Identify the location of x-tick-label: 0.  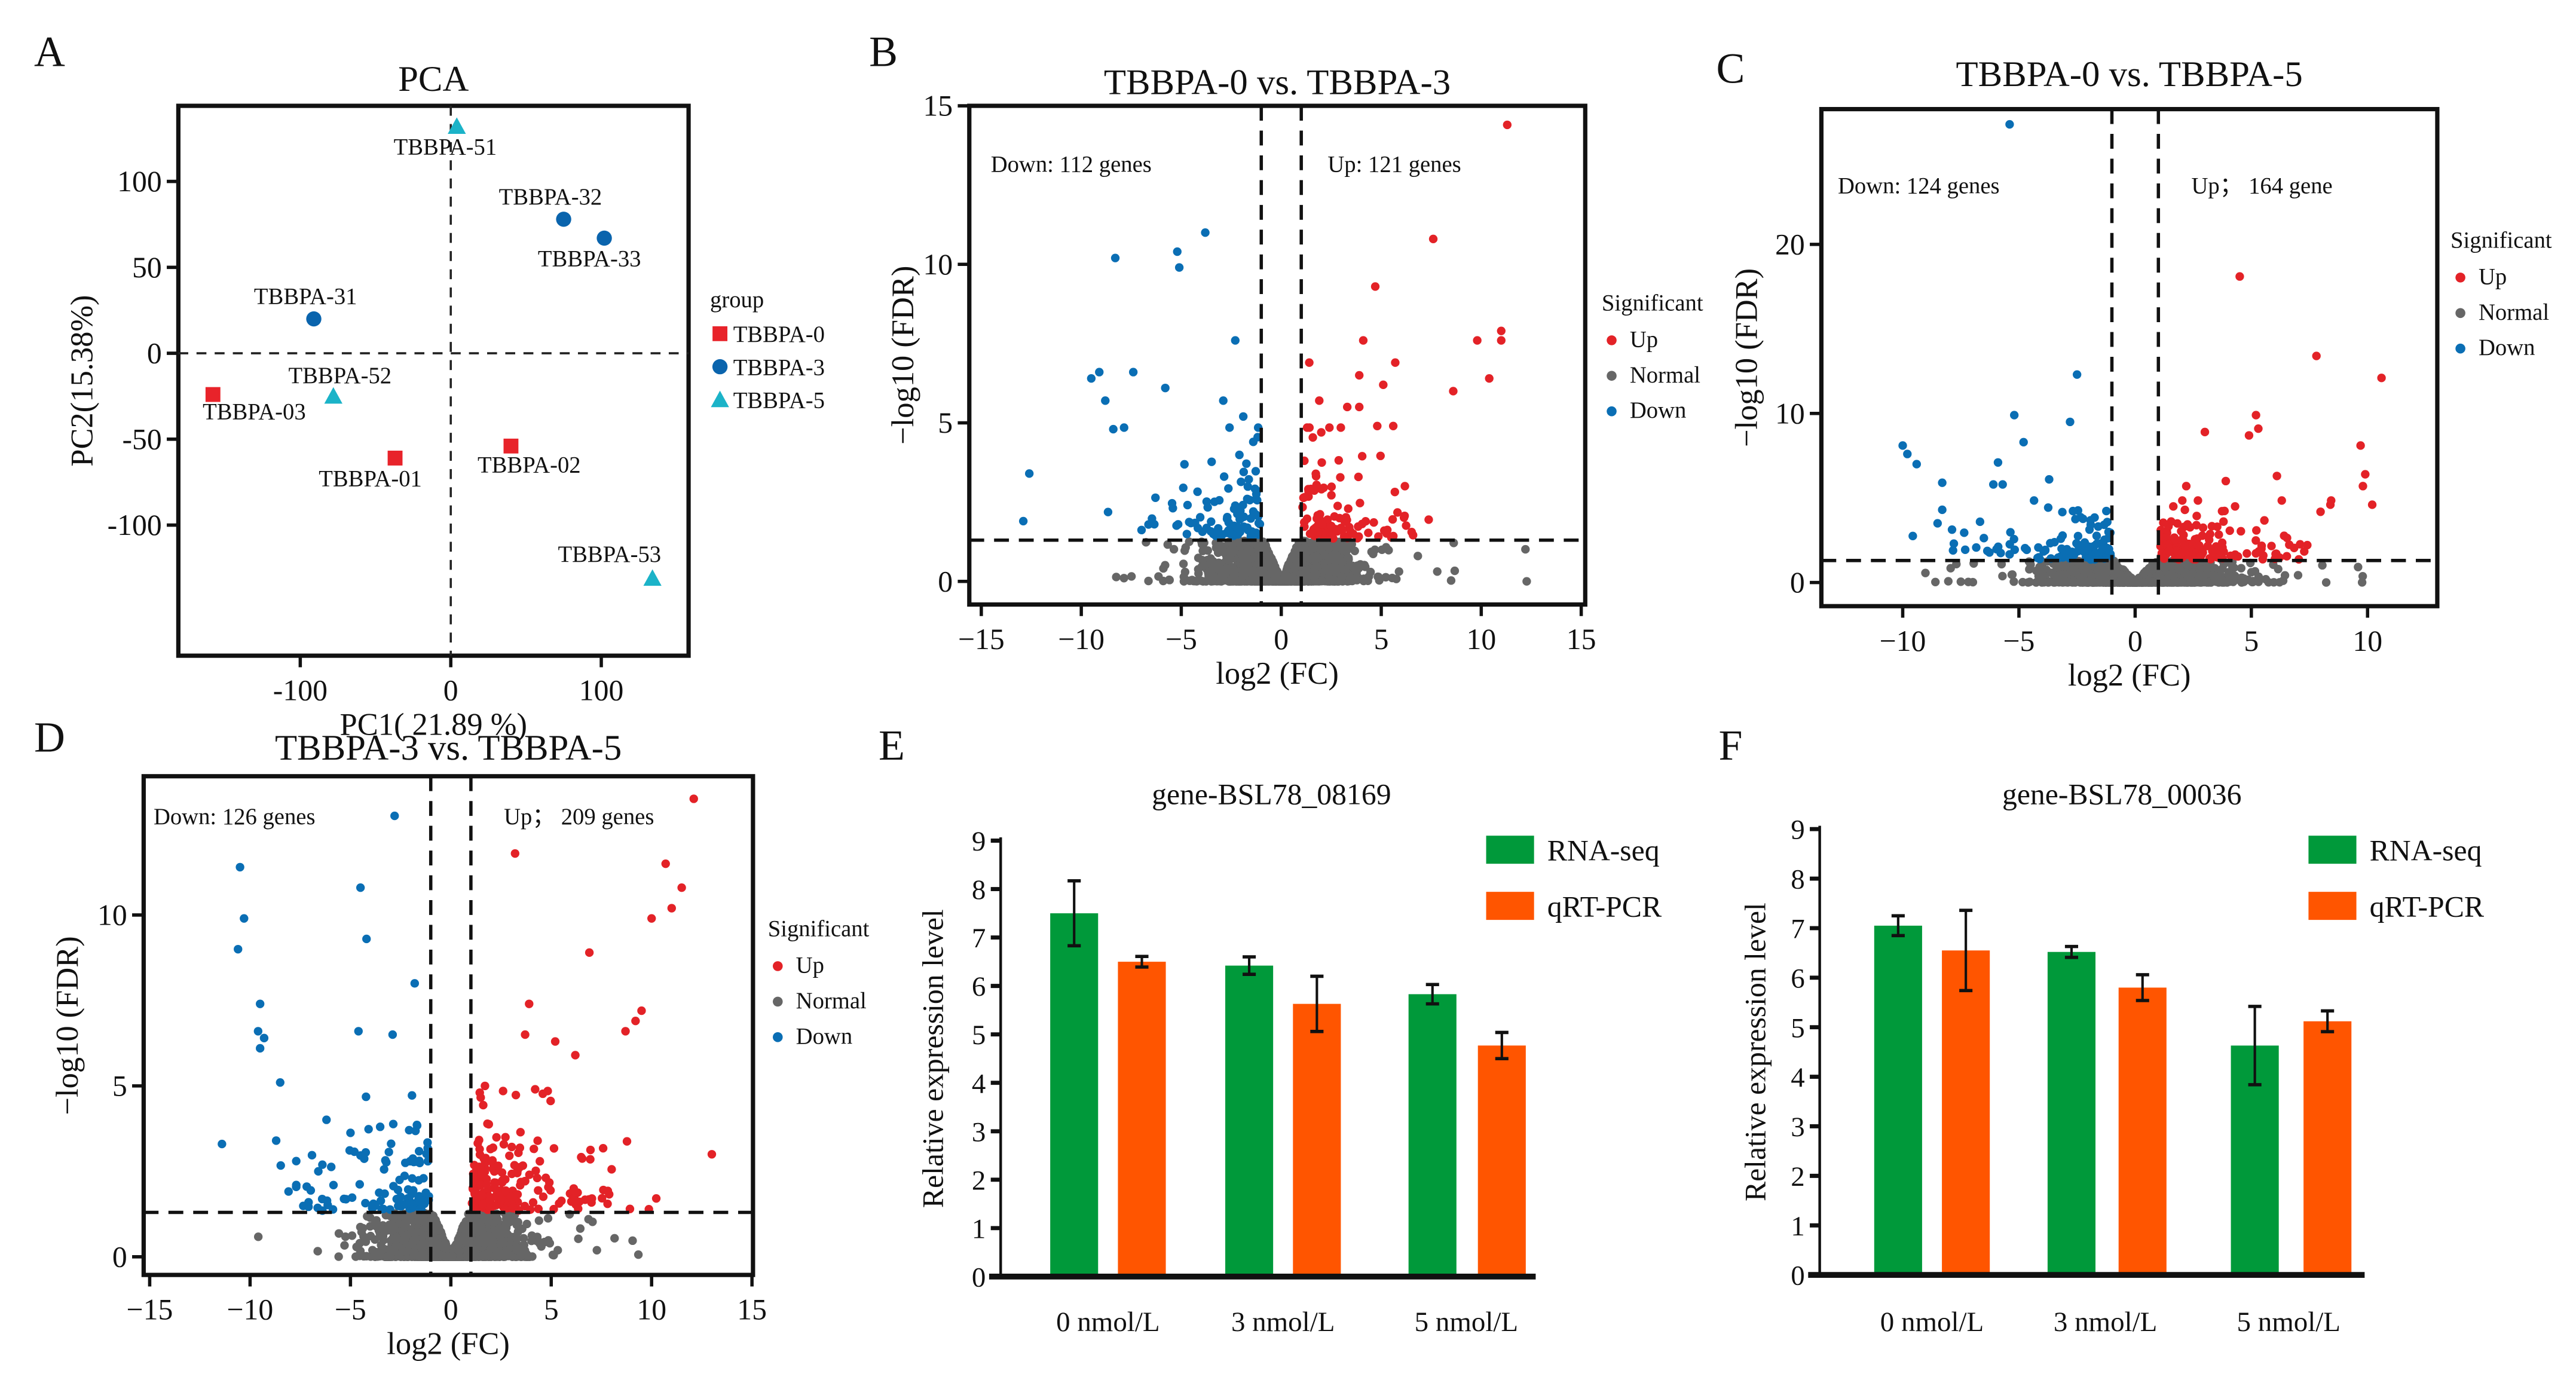
(1281, 639).